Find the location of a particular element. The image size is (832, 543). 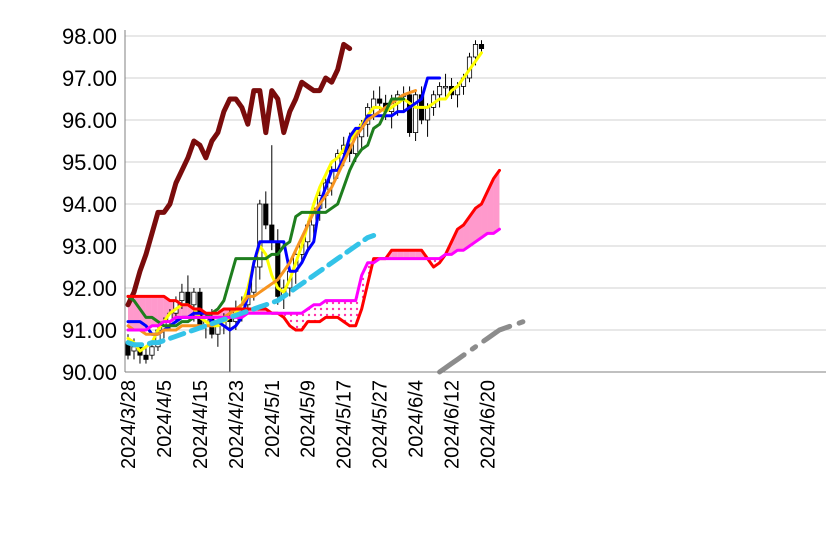

x-tick-label: 2024/5/17 is located at coordinates (345, 424).